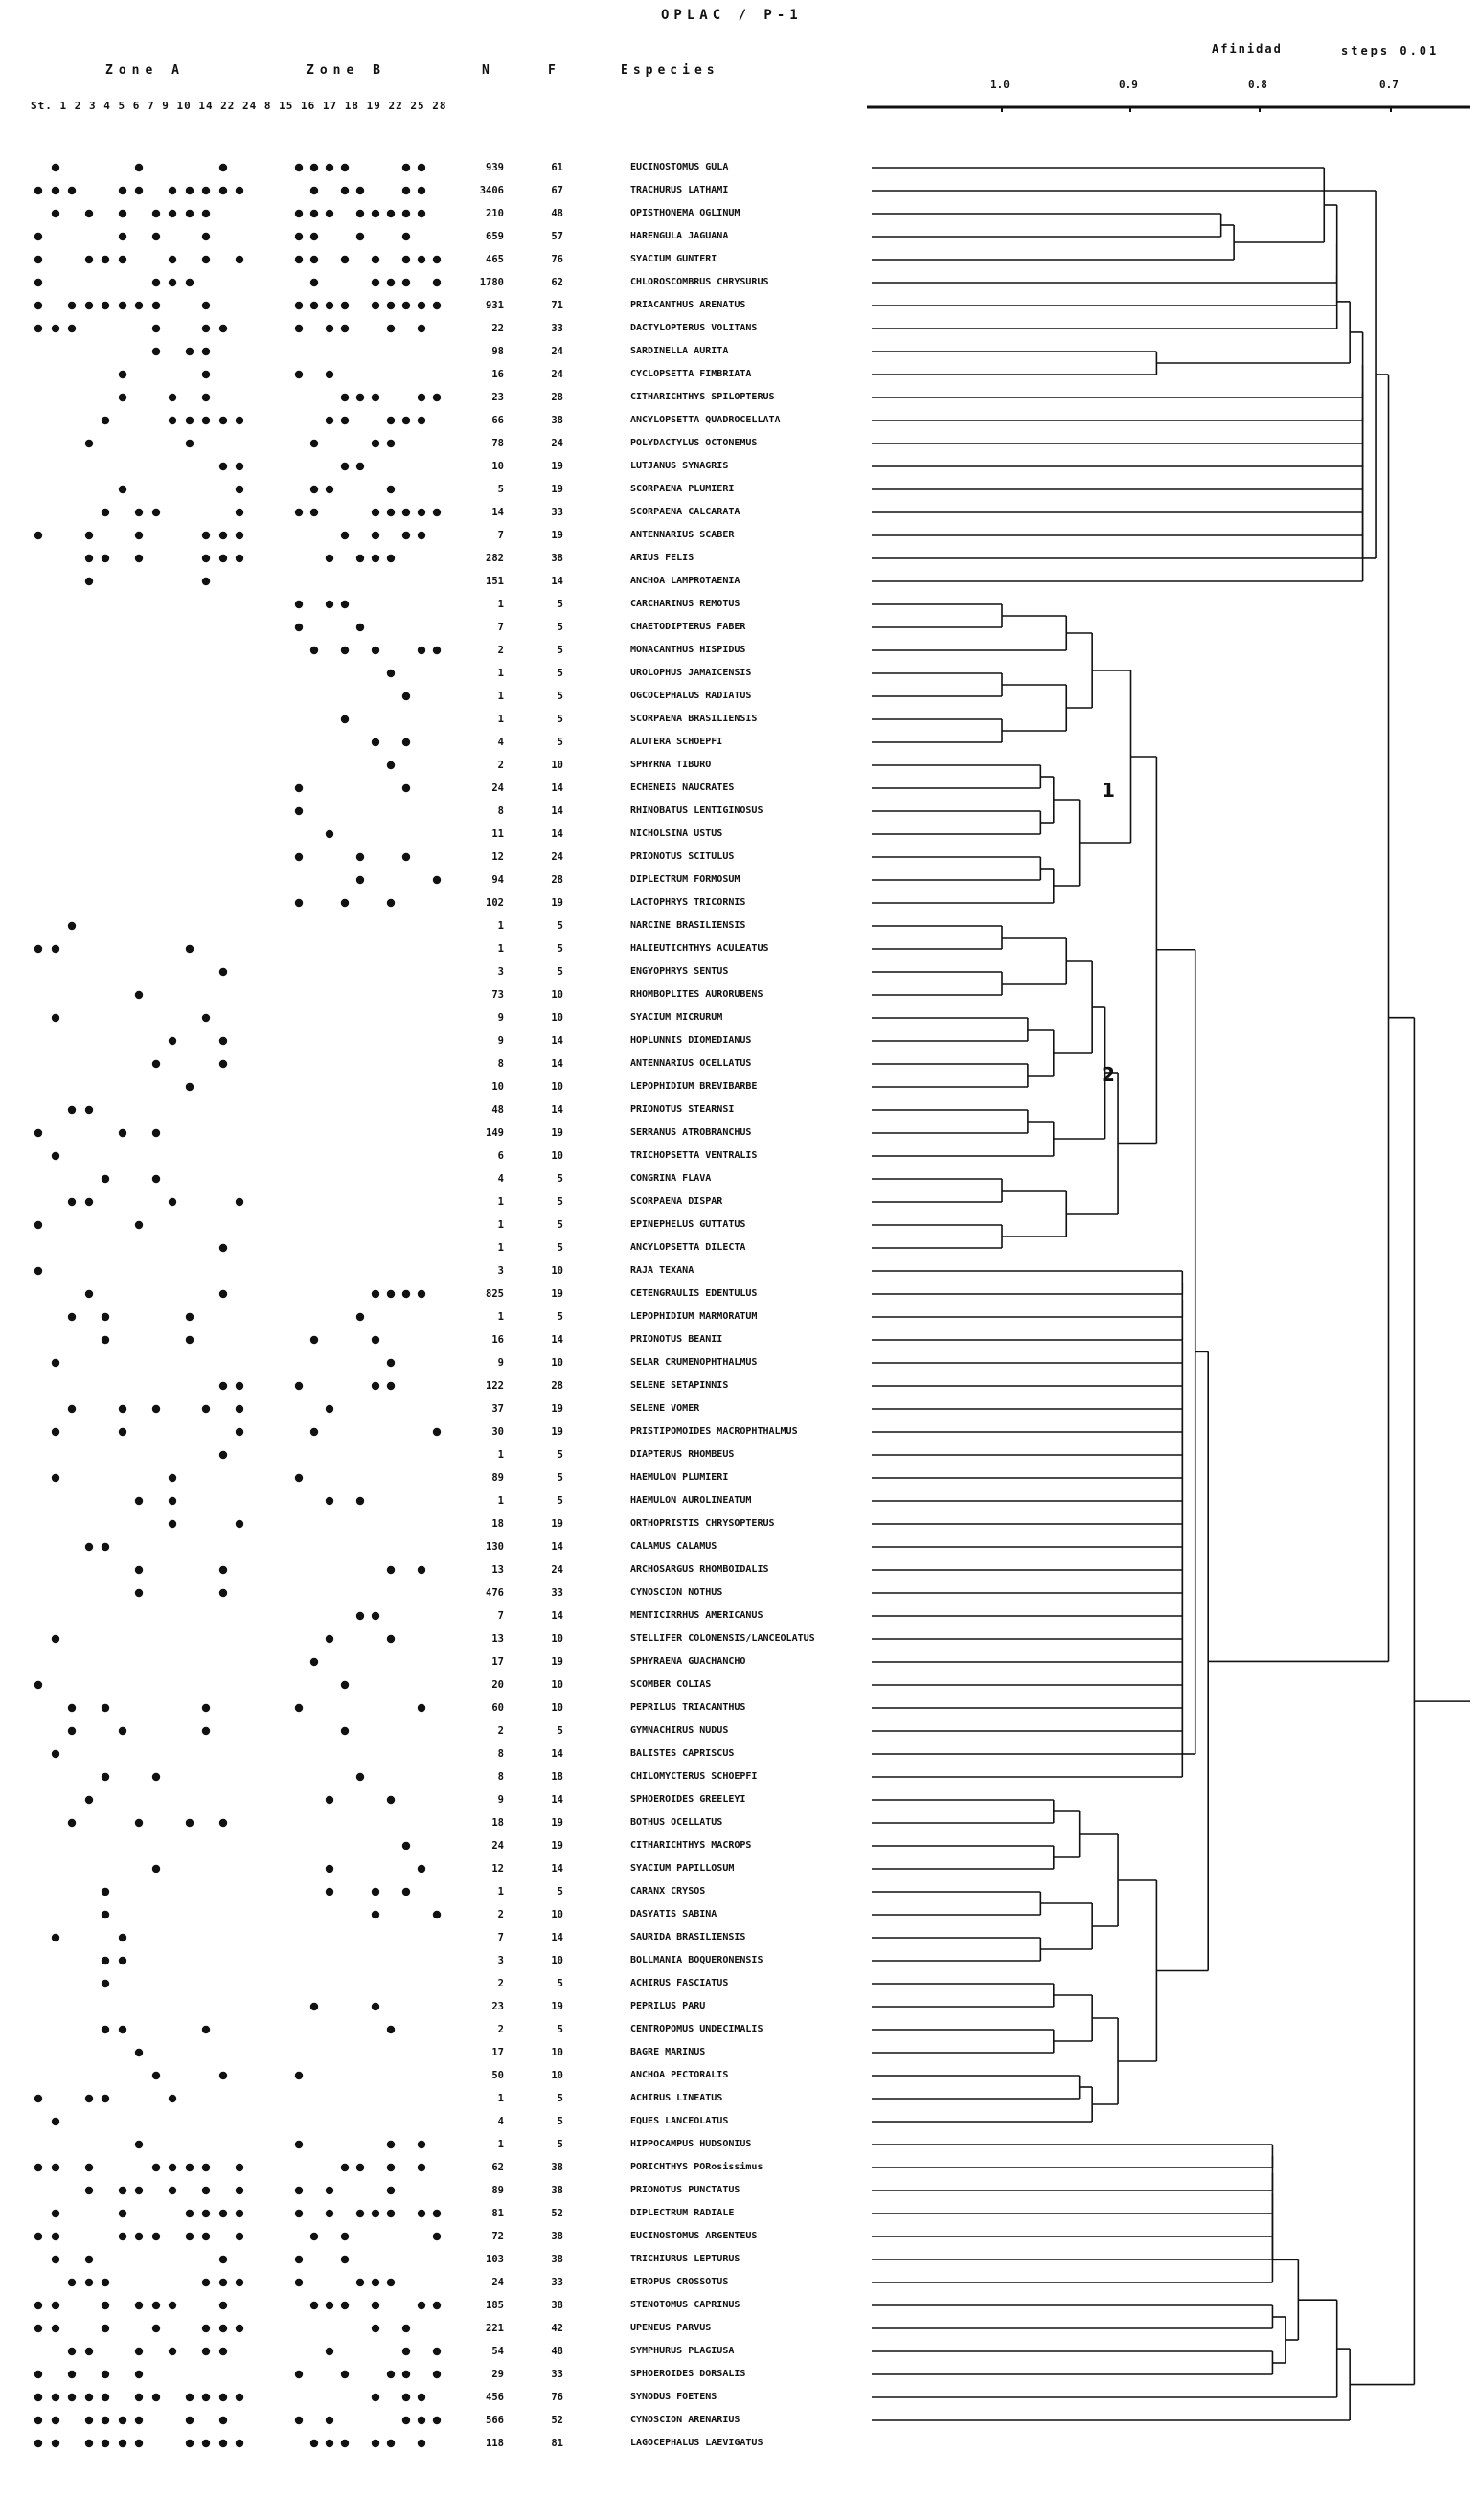 The width and height of the screenshot is (1480, 2520). Describe the element at coordinates (691, 1041) in the screenshot. I see `species-name: HOPLUNNIS DIOMEDIANUS` at that location.